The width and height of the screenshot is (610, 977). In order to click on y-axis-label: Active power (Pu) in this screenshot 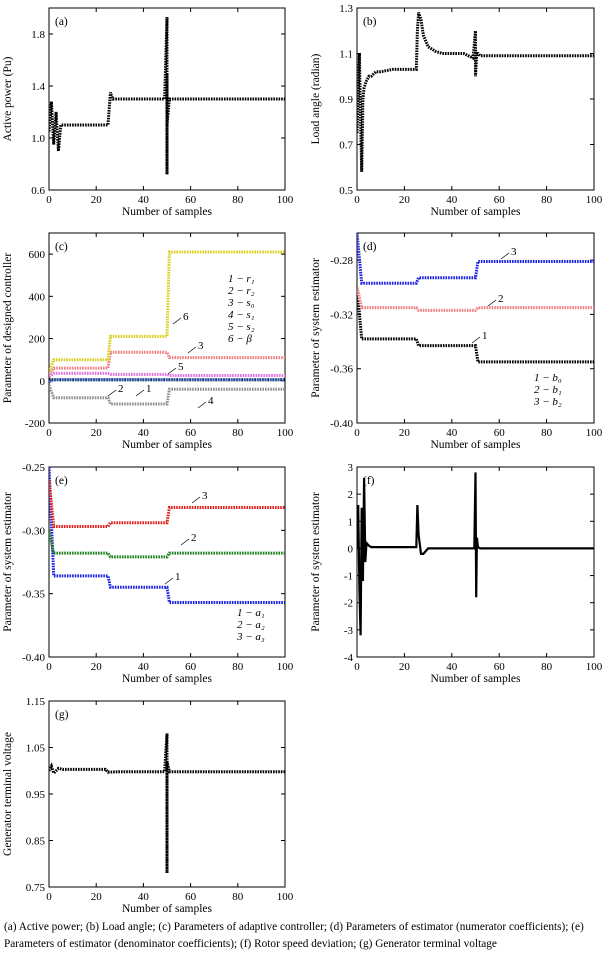, I will do `click(8, 98)`.